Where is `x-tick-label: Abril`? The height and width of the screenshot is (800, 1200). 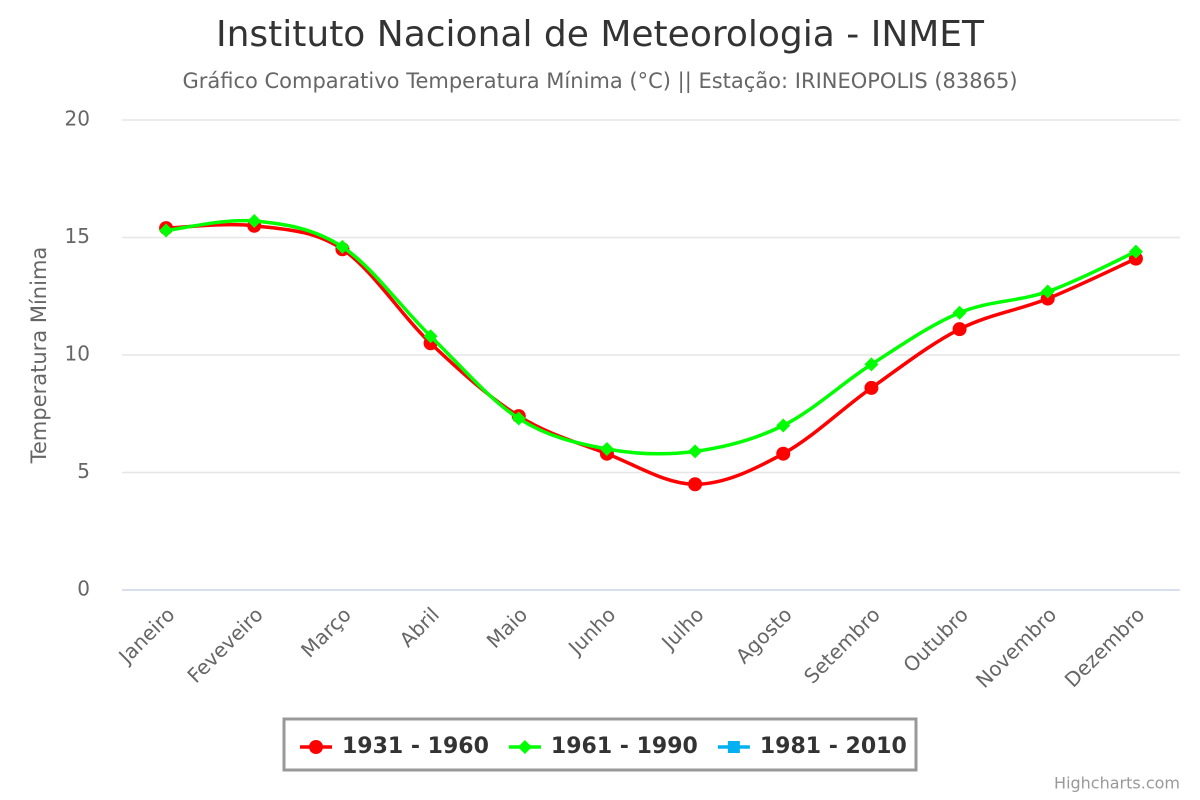 x-tick-label: Abril is located at coordinates (419, 626).